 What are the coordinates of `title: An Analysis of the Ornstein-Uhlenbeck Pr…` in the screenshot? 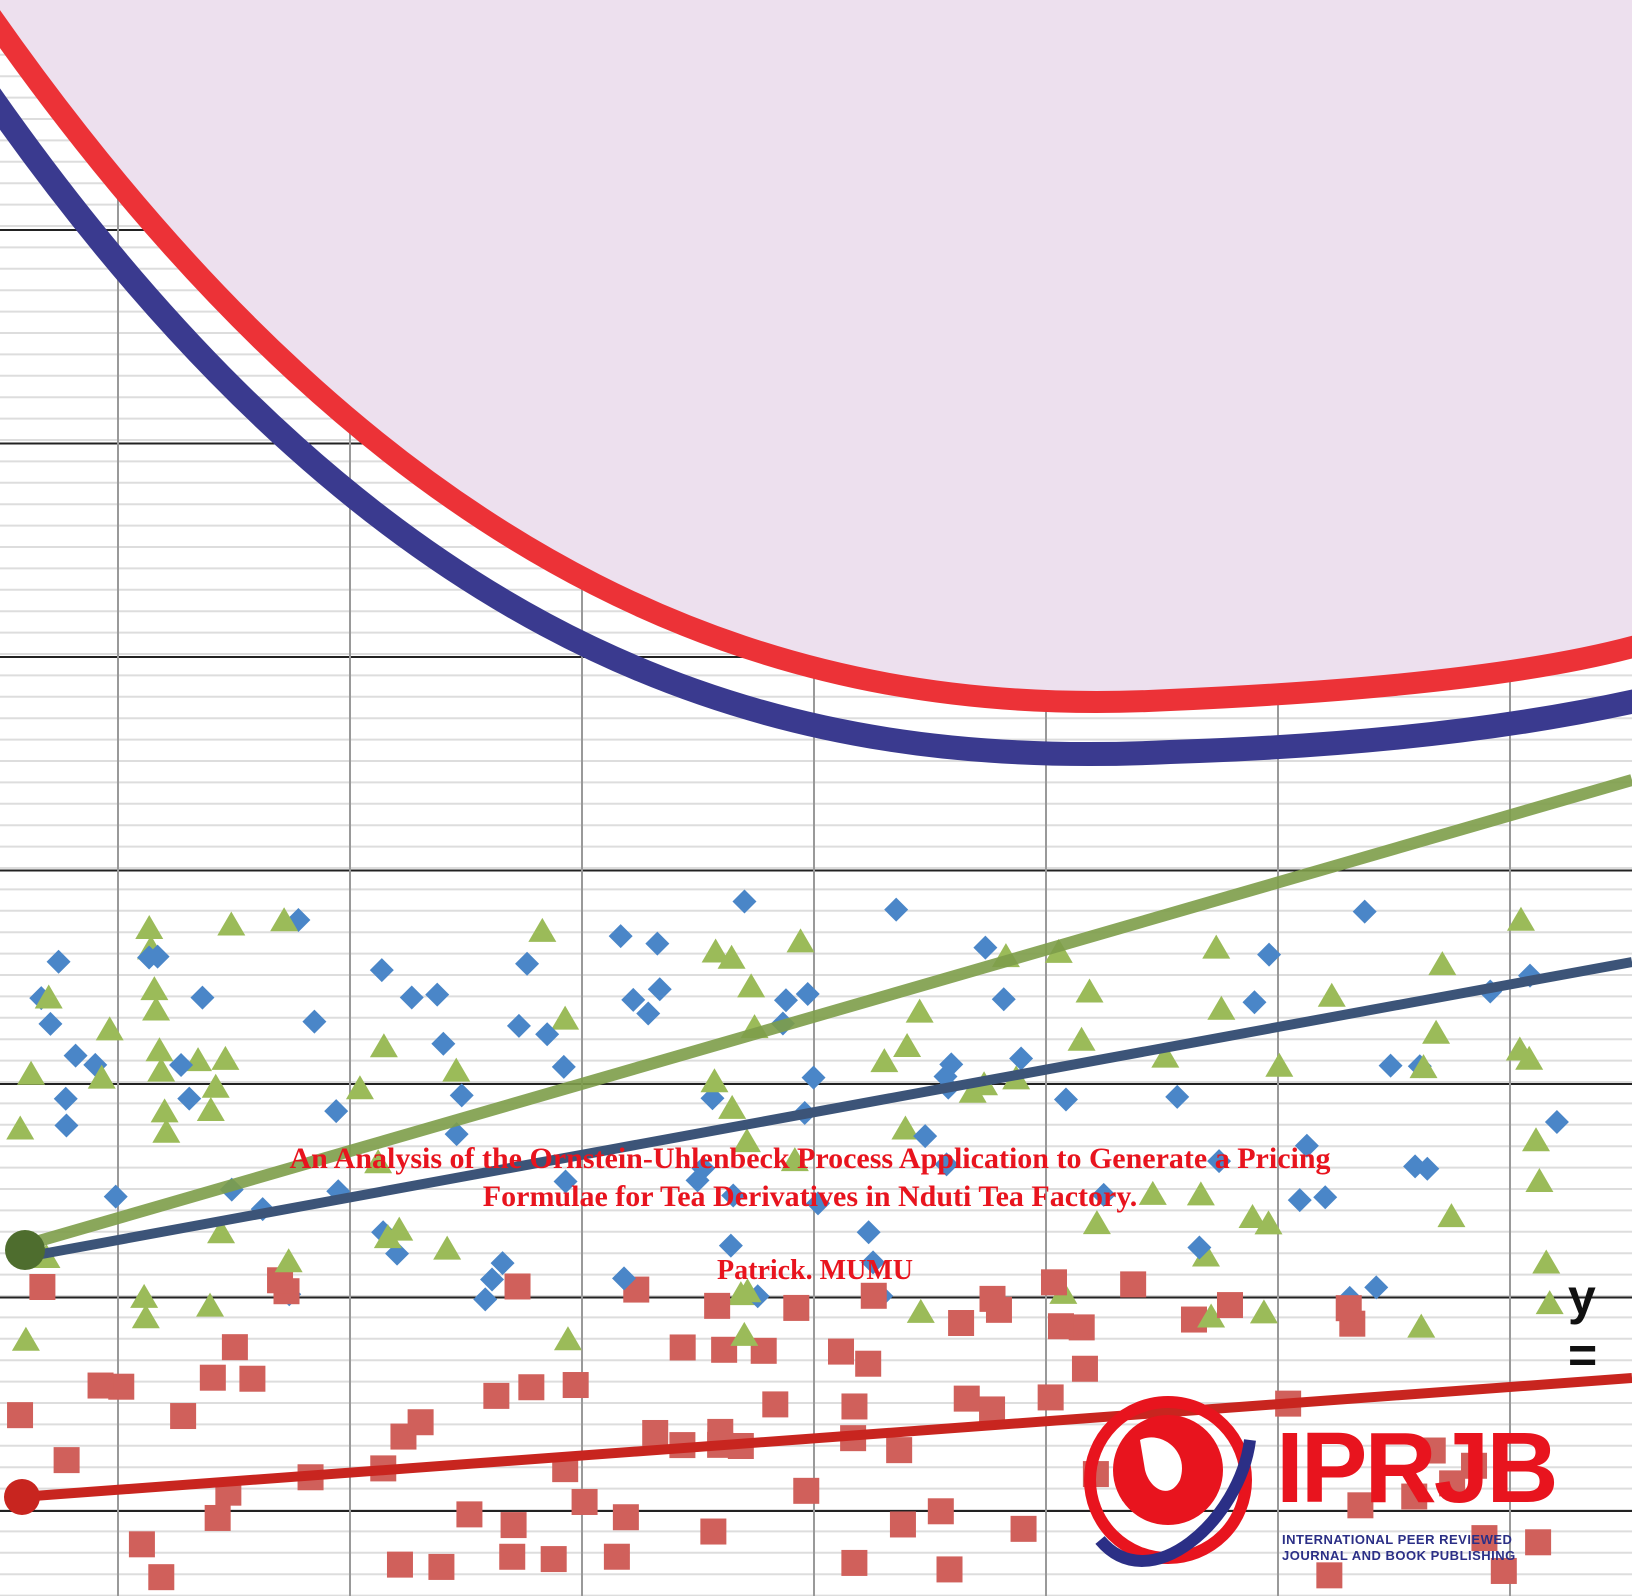 It's located at (810, 1177).